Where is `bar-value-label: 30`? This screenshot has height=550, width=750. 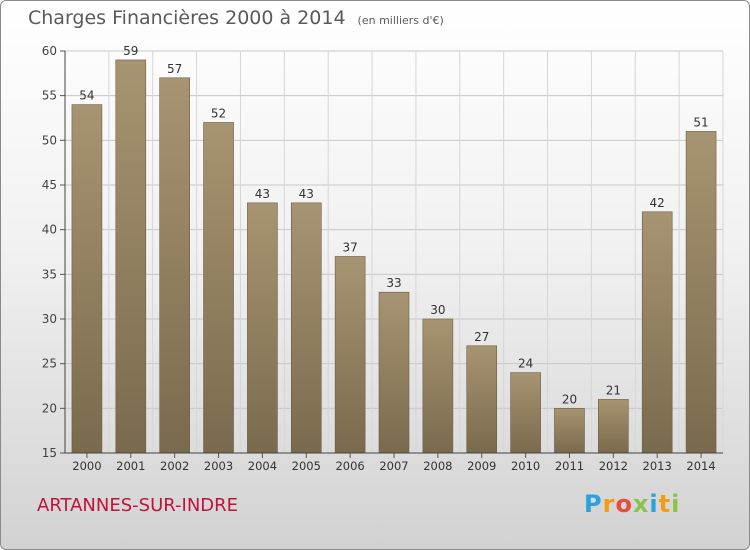
bar-value-label: 30 is located at coordinates (437, 310).